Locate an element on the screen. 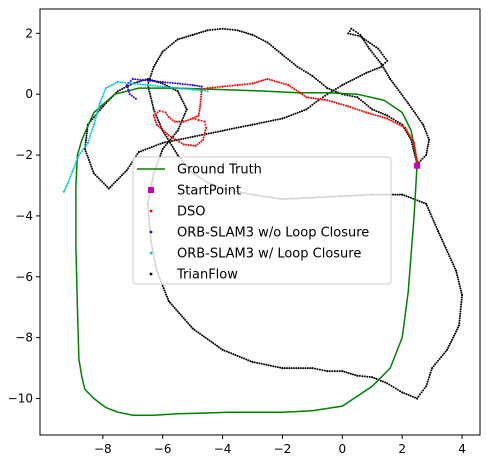 Image resolution: width=486 pixels, height=463 pixels. legend-label: DSO is located at coordinates (191, 212).